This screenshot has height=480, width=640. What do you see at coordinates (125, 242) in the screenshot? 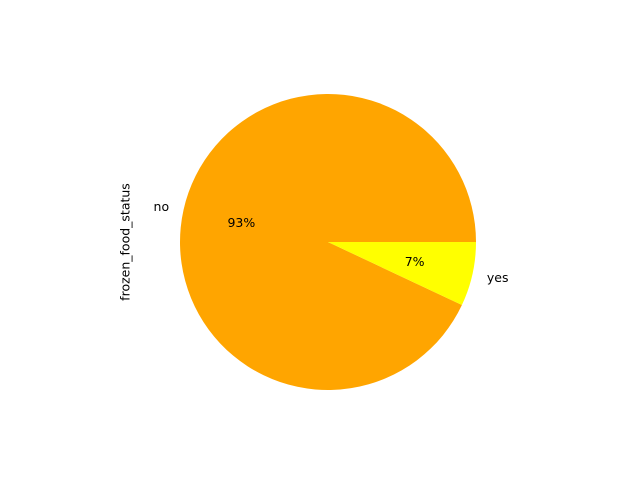
I see `y-axis-label: frozen_food_status` at bounding box center [125, 242].